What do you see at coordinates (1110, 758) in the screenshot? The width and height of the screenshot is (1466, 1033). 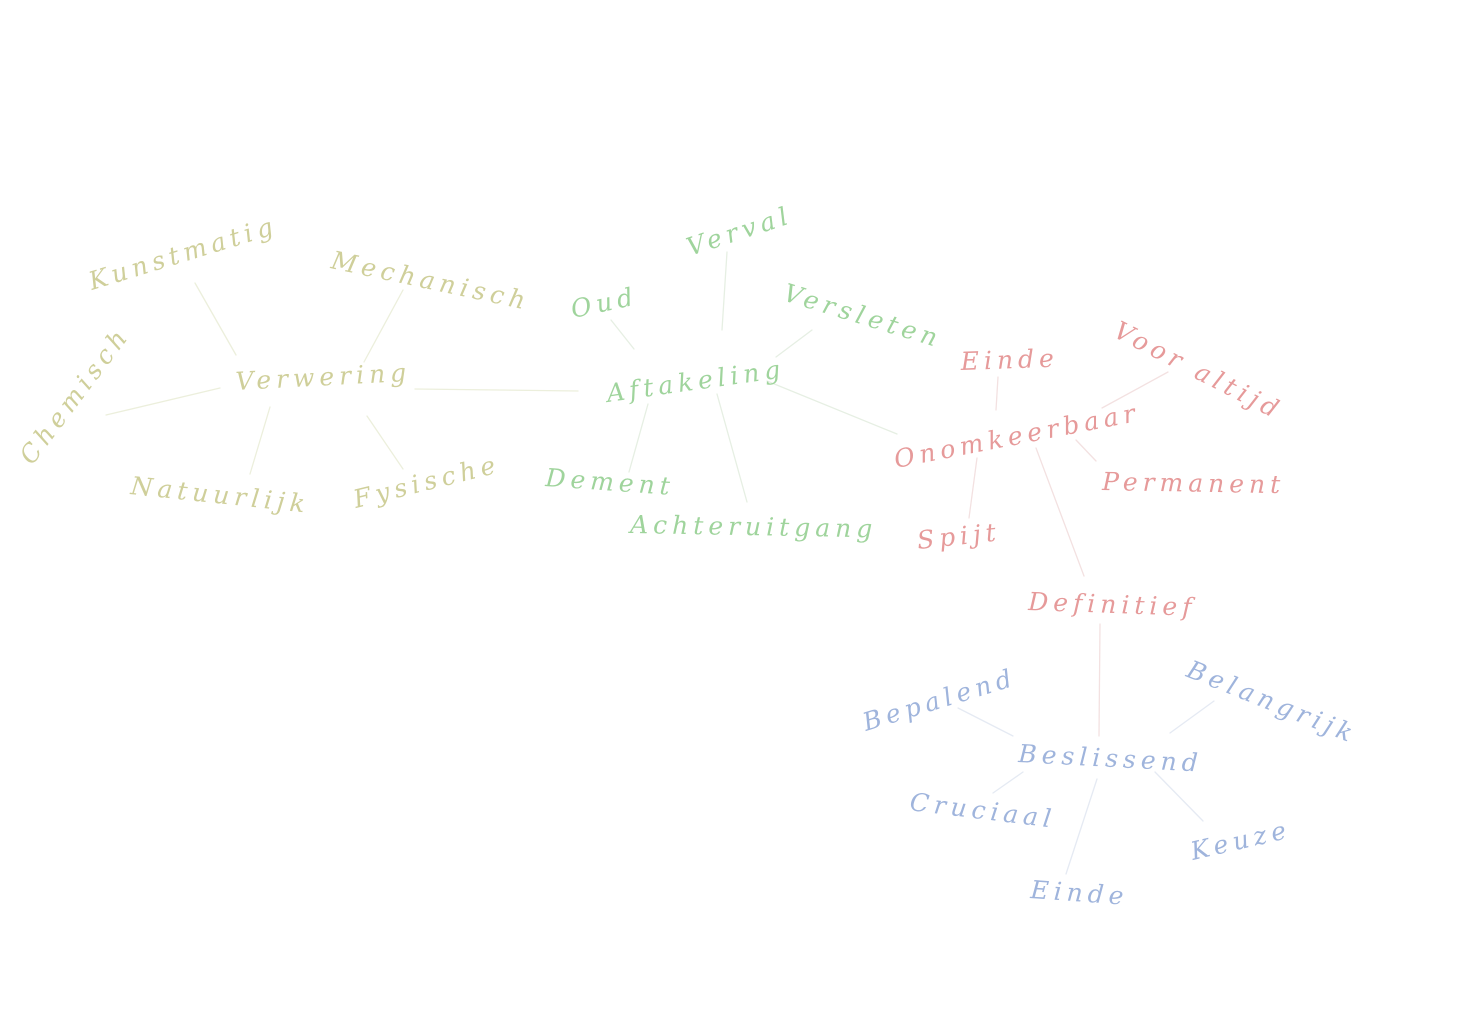 I see `node-beslissend: Beslissend` at bounding box center [1110, 758].